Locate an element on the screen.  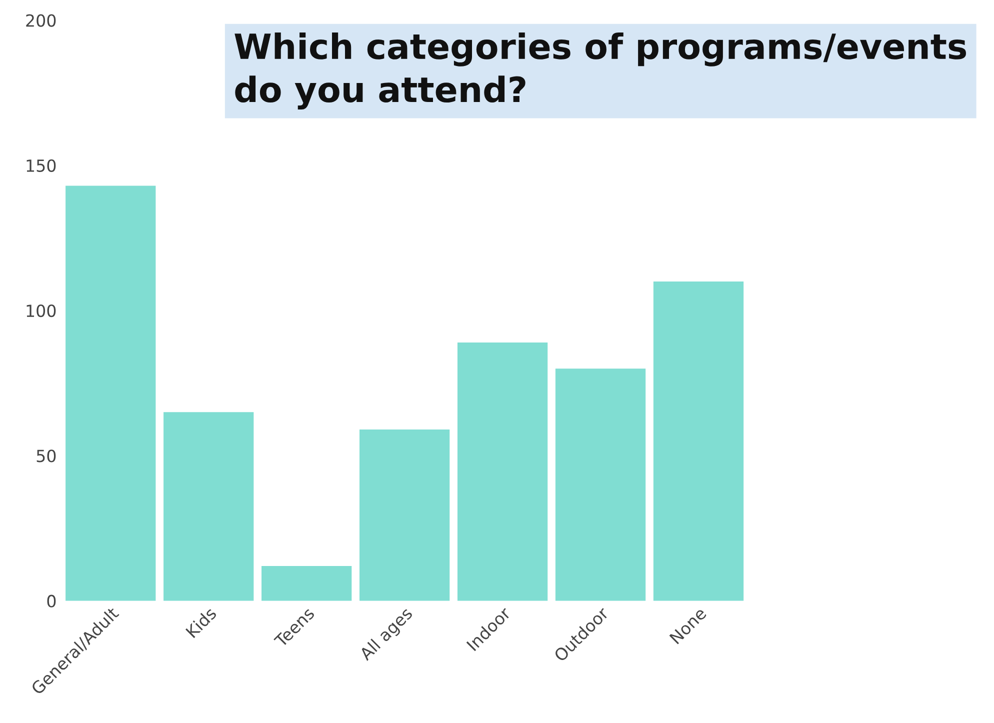
y-tick-label: 200 is located at coordinates (41, 20).